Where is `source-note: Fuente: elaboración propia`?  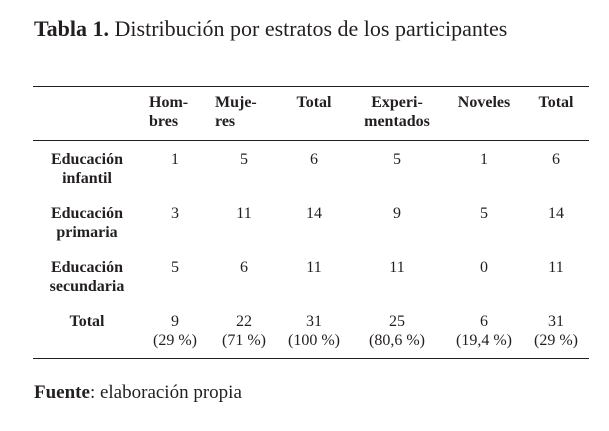
source-note: Fuente: elaboración propia is located at coordinates (138, 393).